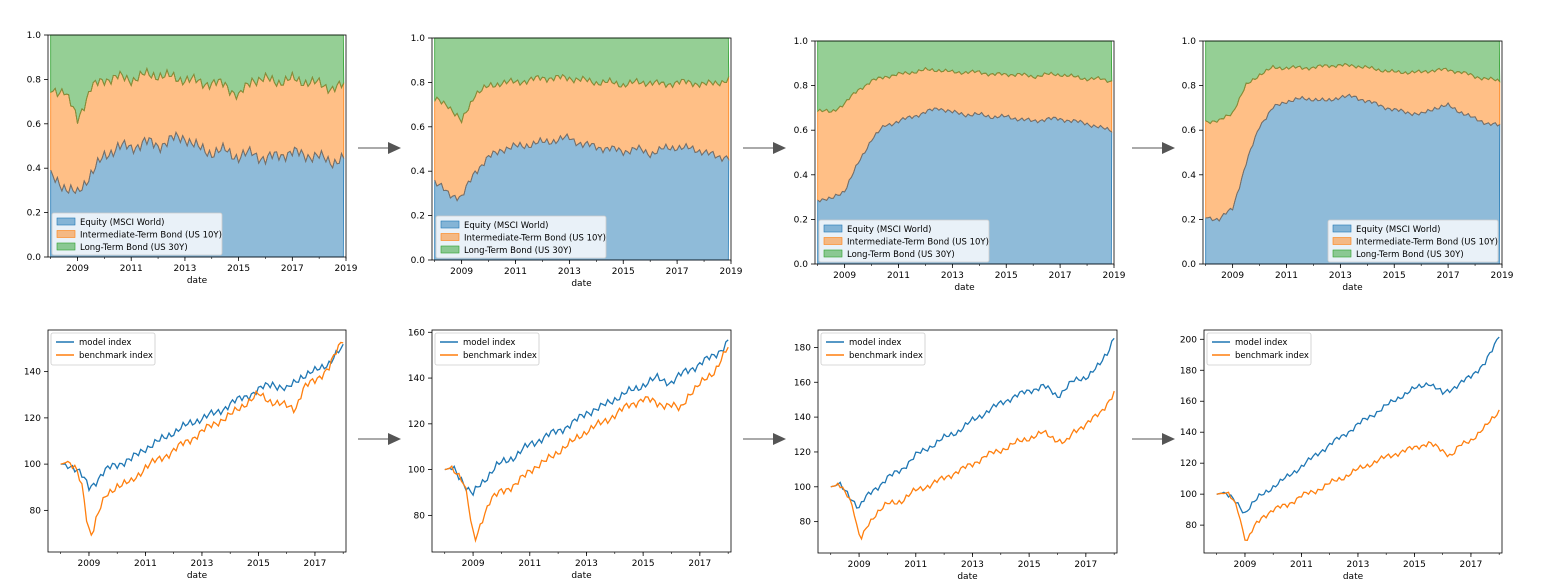  What do you see at coordinates (1188, 371) in the screenshot?
I see `y-tick-label: 180` at bounding box center [1188, 371].